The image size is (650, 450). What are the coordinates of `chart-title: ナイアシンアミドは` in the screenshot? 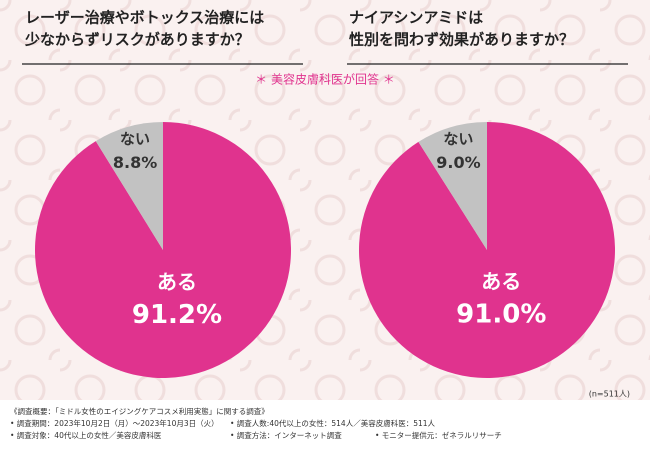 It's located at (416, 18).